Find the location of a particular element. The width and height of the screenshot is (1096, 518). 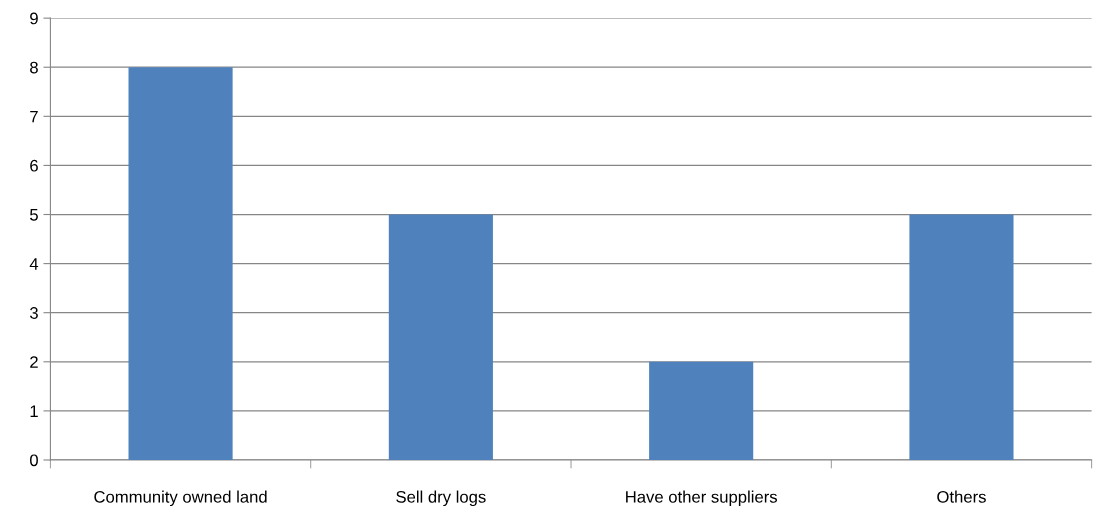

x-tick-label: Sell dry logs is located at coordinates (441, 498).